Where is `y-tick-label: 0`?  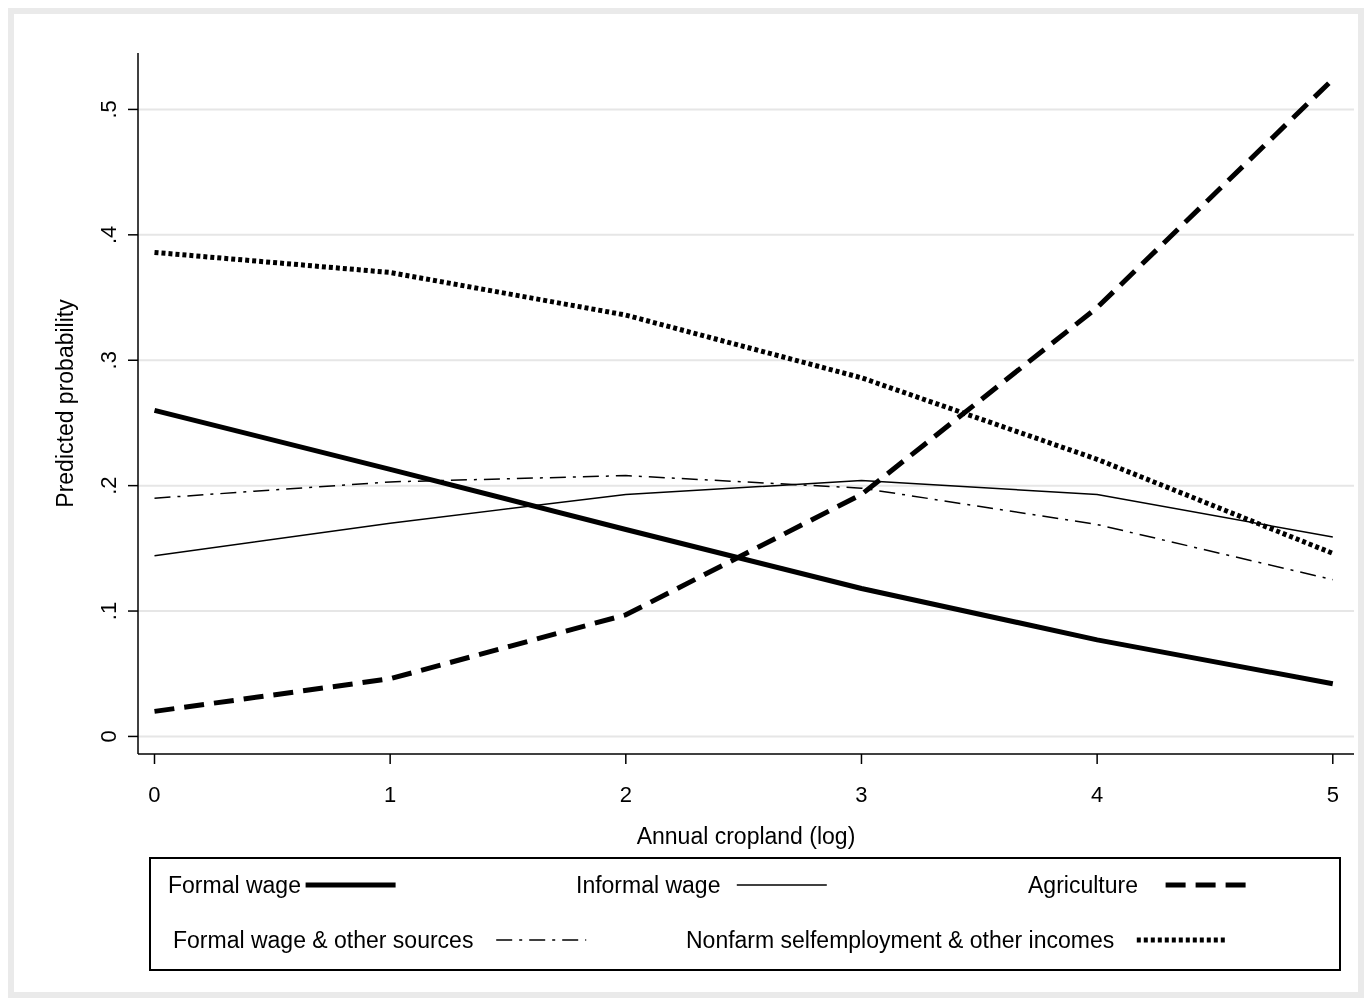 y-tick-label: 0 is located at coordinates (108, 736).